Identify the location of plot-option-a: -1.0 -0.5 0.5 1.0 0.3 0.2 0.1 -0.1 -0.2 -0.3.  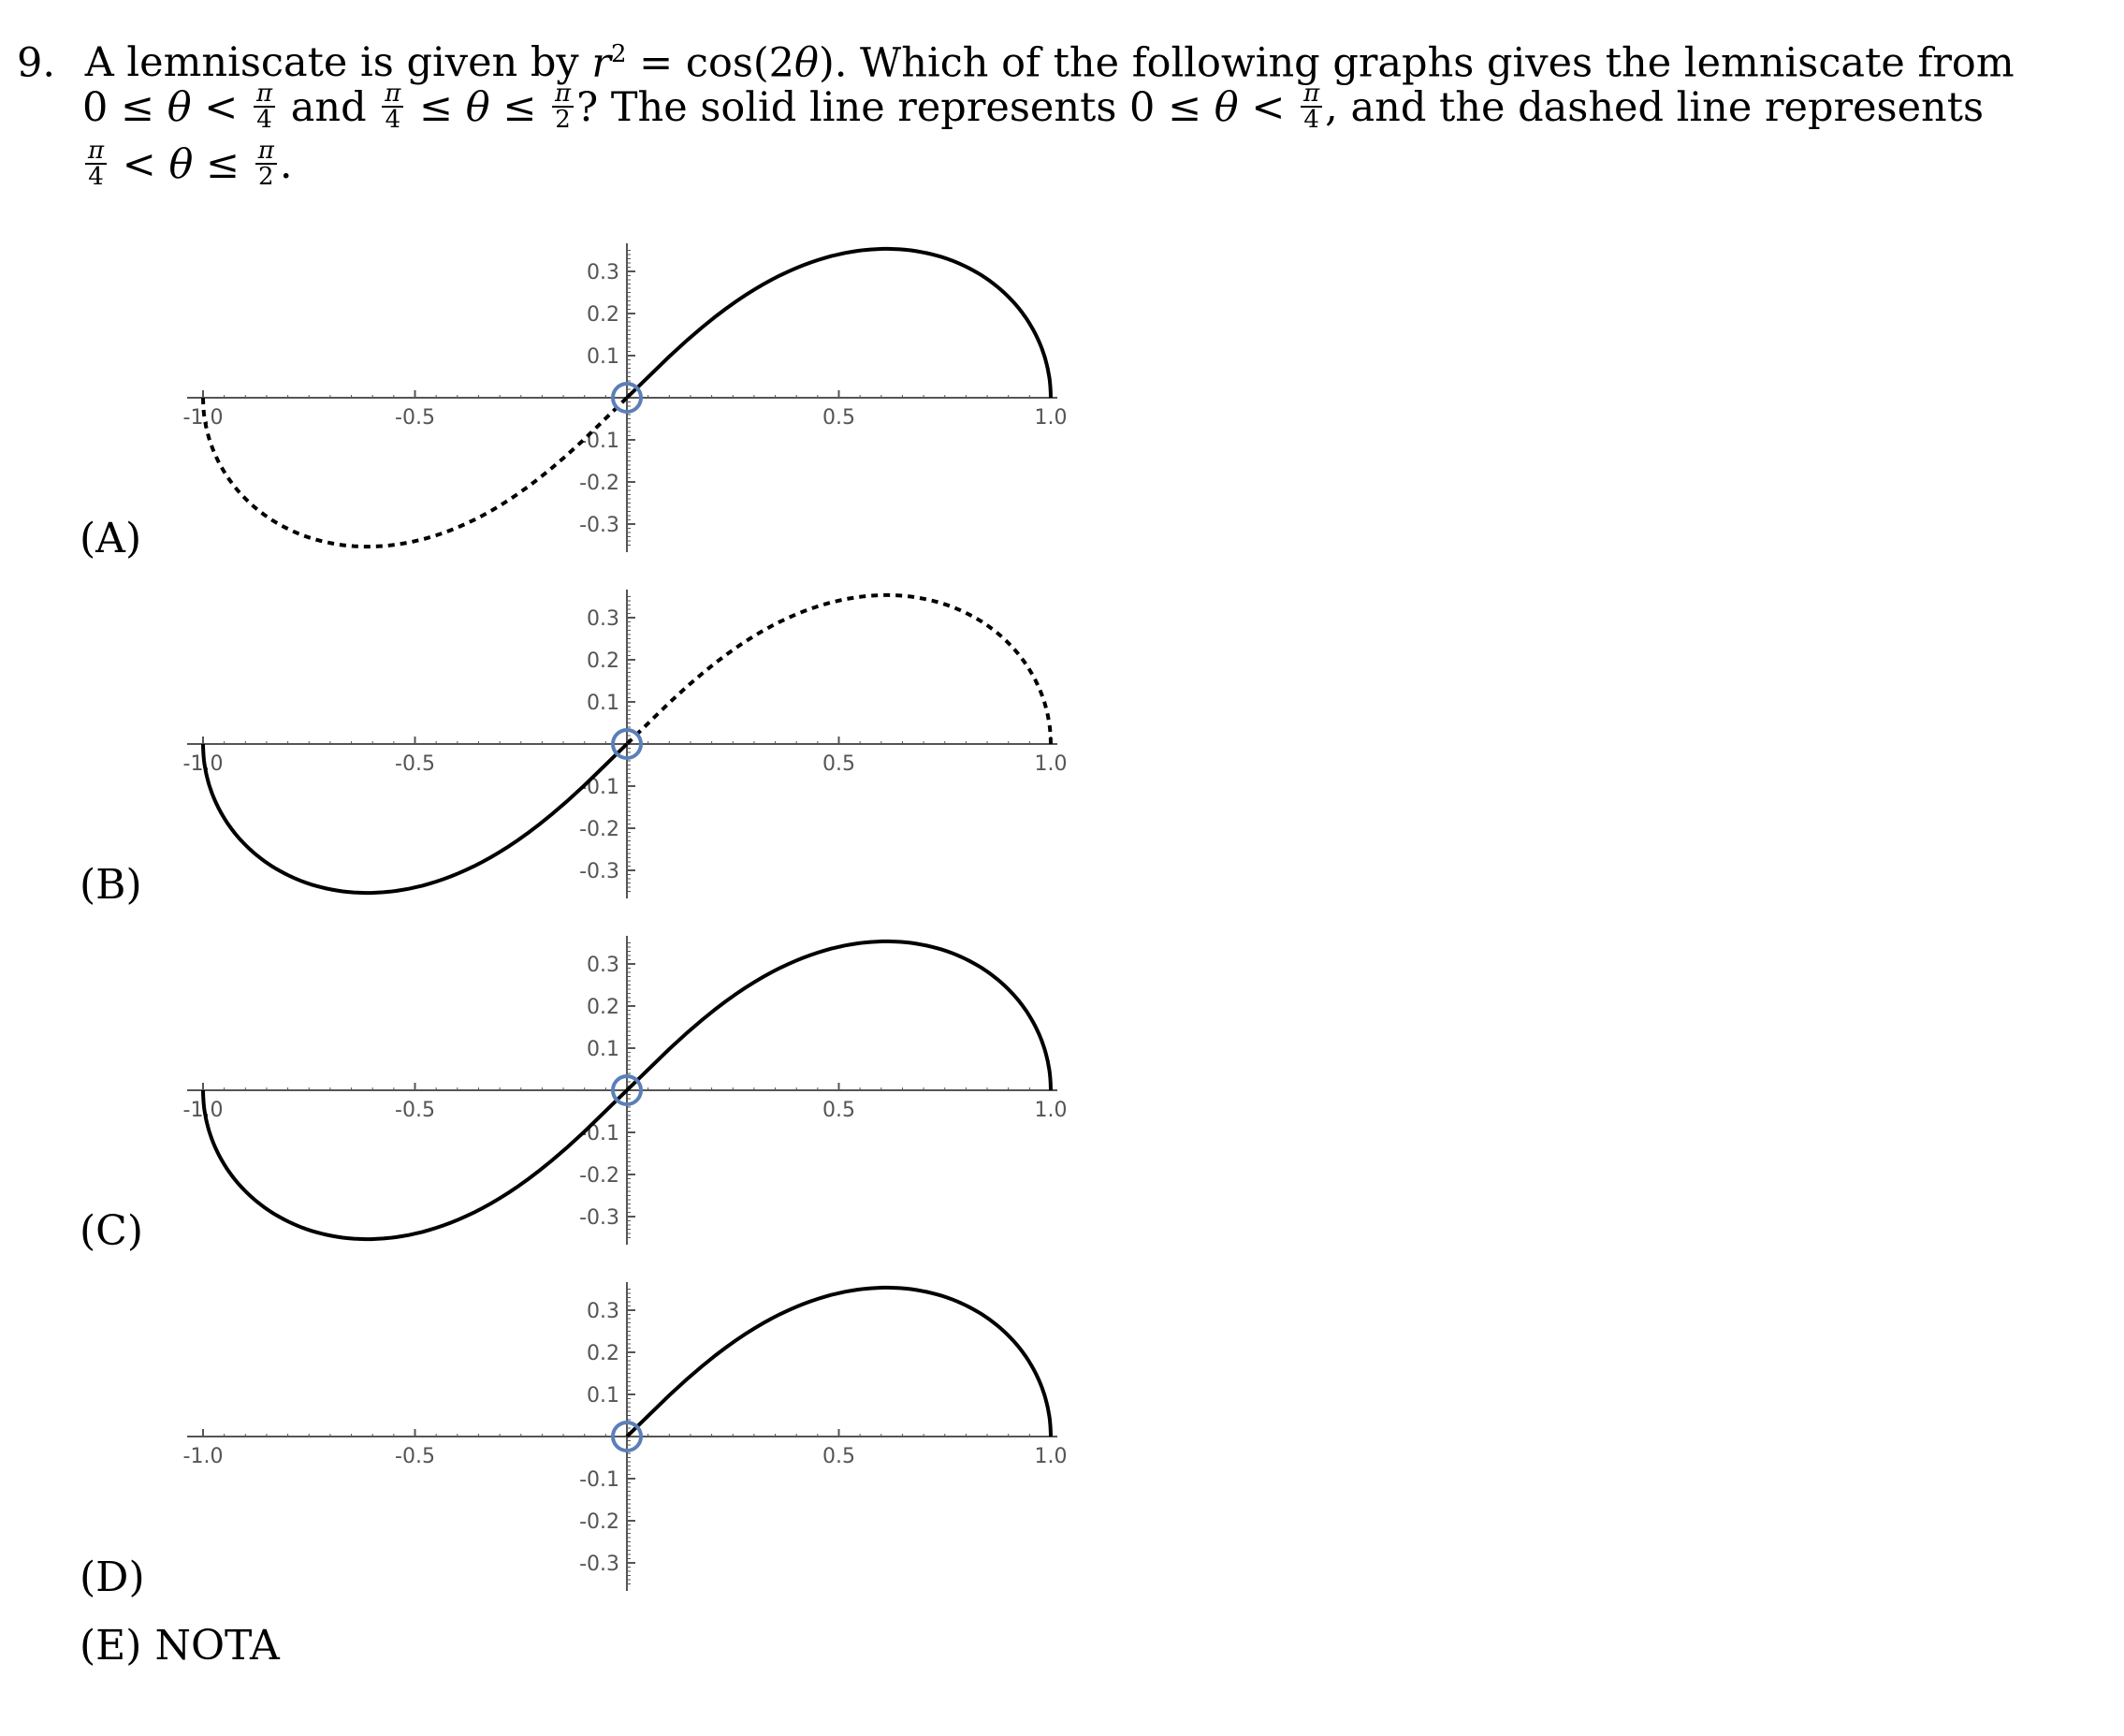
(625, 397).